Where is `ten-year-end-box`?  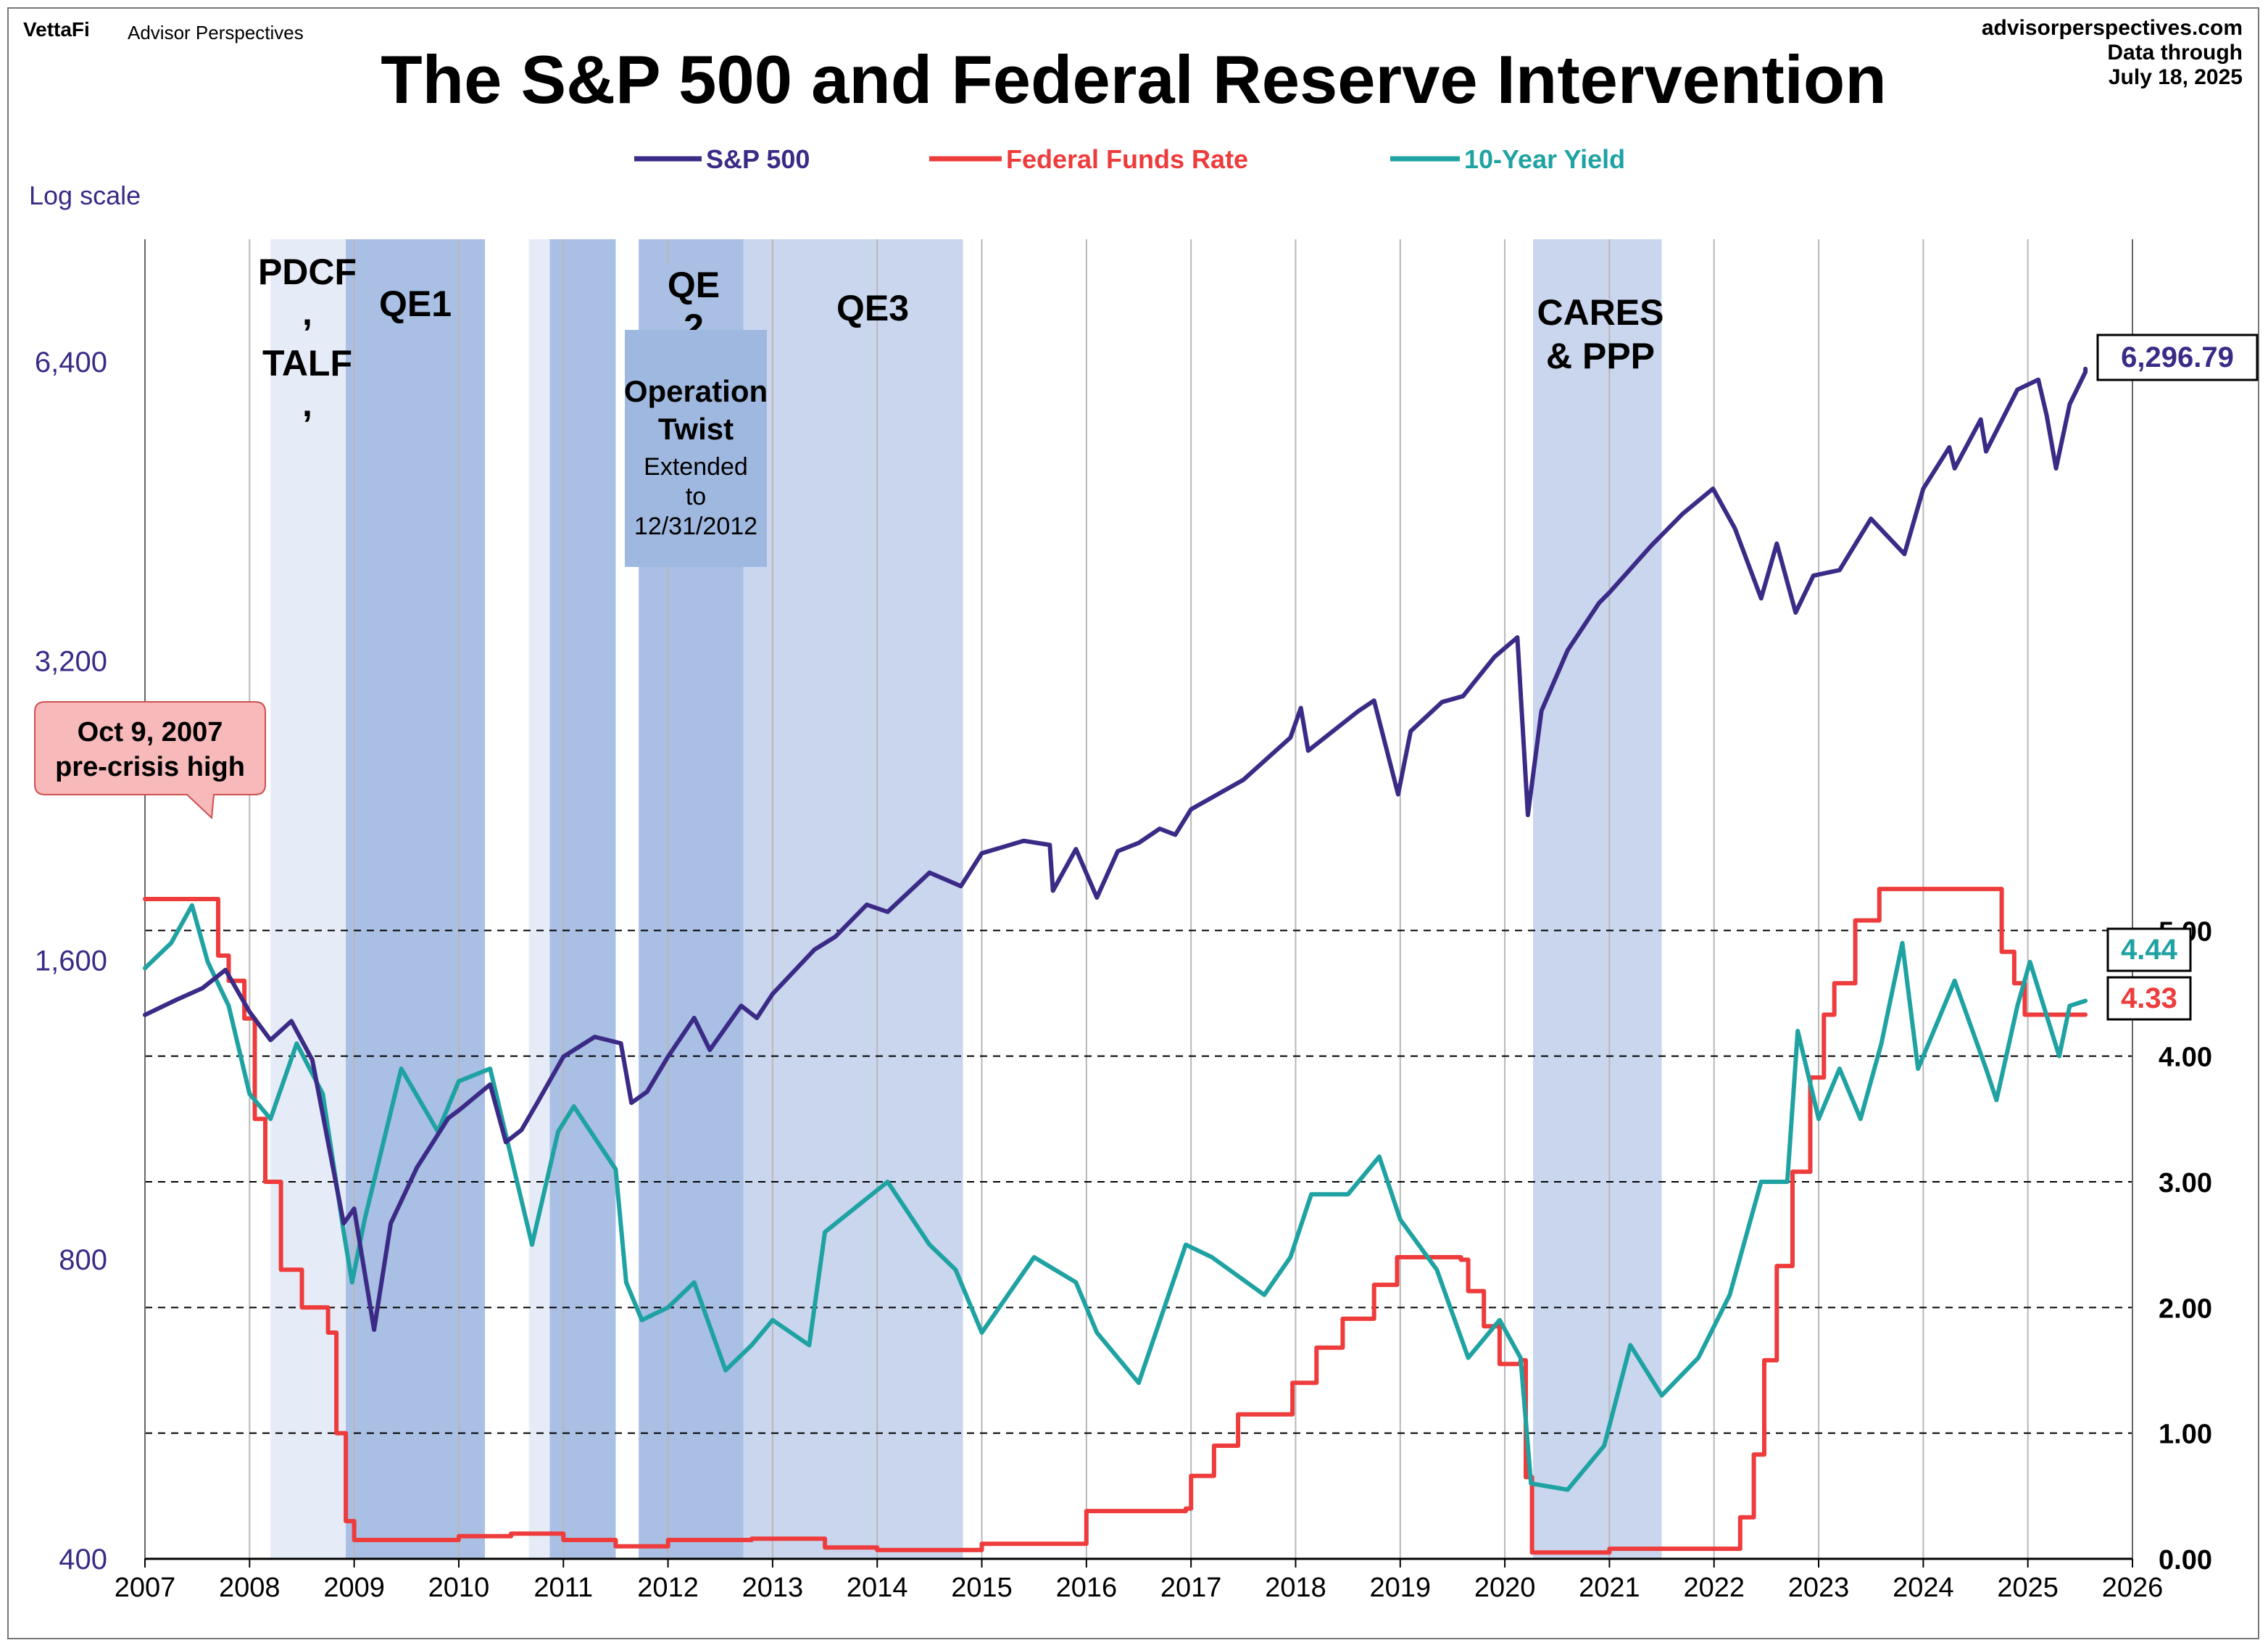 ten-year-end-box is located at coordinates (2149, 949).